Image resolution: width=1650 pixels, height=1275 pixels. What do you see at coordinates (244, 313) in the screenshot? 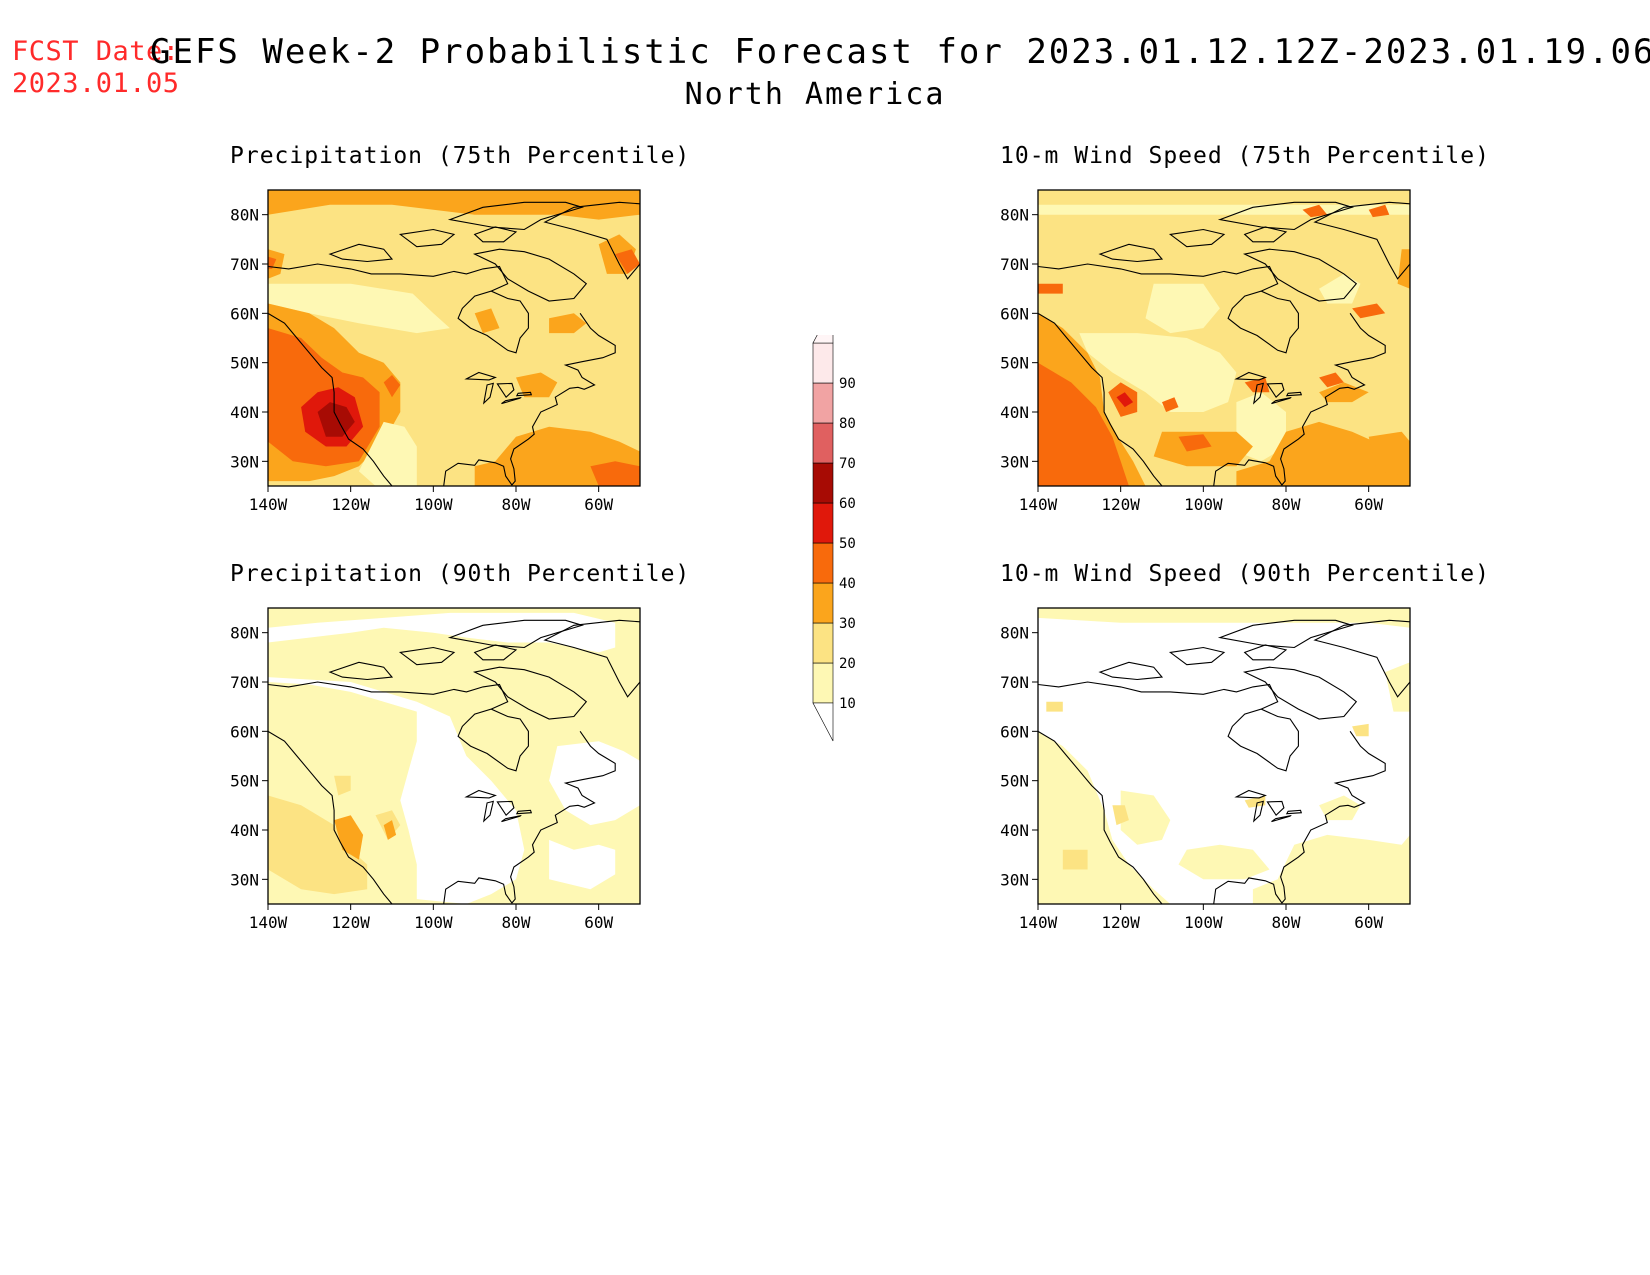
I see `lat-tick-label: 60N` at bounding box center [244, 313].